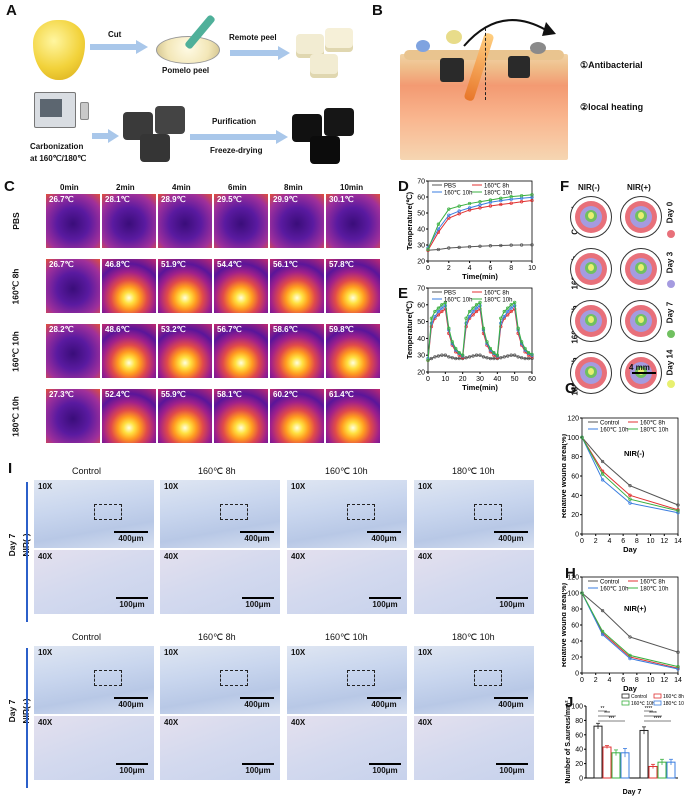 The height and width of the screenshot is (802, 685). I want to click on thermal-image: 28.2℃, so click(73, 351).